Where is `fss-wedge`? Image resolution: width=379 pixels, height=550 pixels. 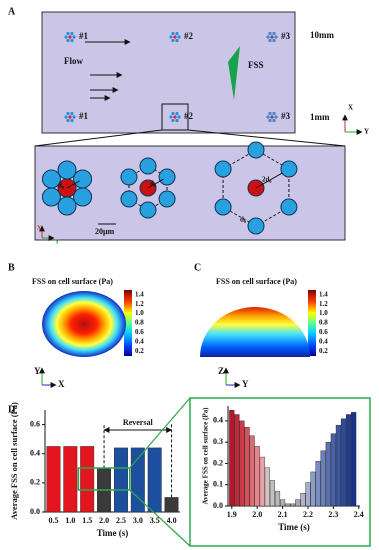
fss-wedge is located at coordinates (234, 73).